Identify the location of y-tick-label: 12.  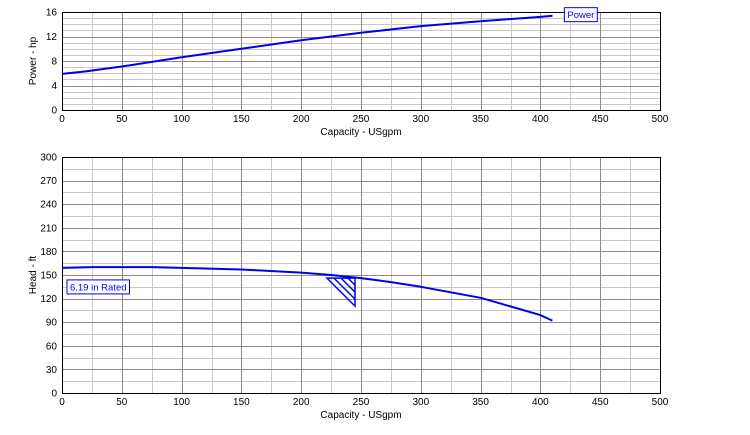
(52, 37).